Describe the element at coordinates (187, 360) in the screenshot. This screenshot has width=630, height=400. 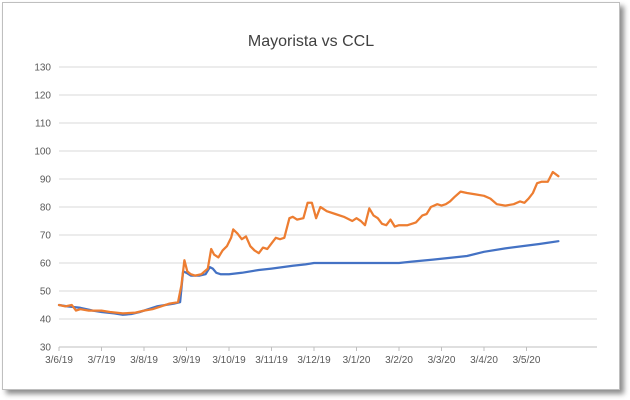
I see `x-tick-label: 3/9/19` at that location.